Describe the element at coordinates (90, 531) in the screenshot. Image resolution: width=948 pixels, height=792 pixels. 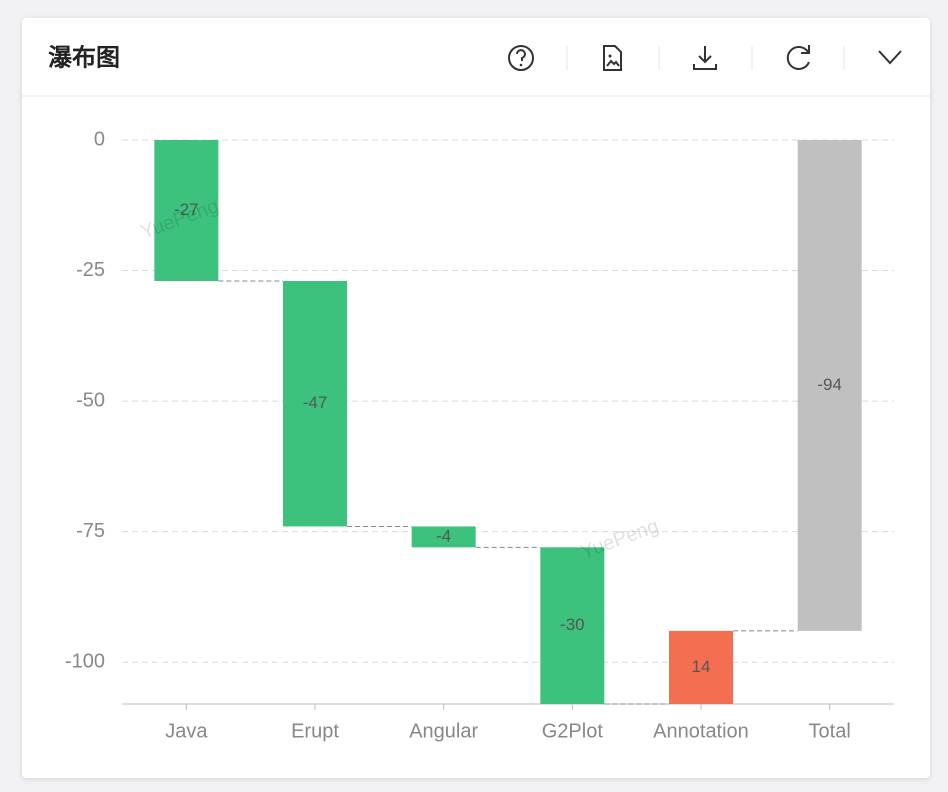
I see `y-tick-label: -75` at that location.